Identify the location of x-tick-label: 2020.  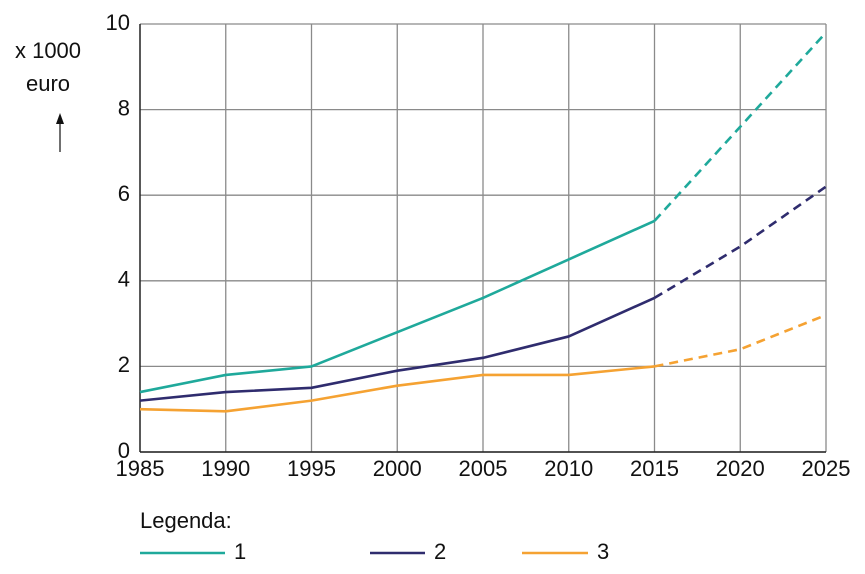
(740, 468).